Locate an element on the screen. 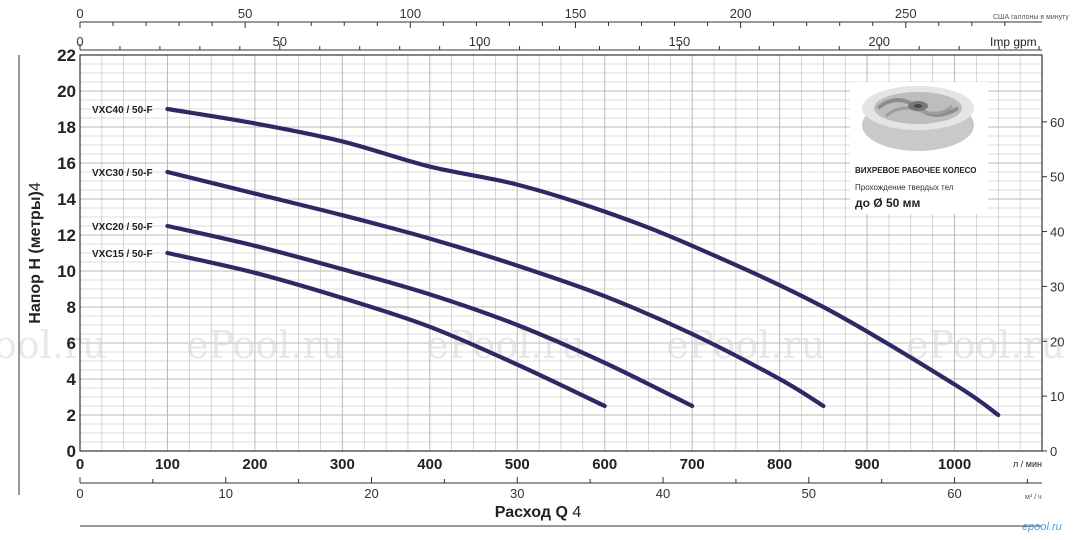 This screenshot has height=540, width=1088. x2-tick-label: 30 is located at coordinates (517, 493).